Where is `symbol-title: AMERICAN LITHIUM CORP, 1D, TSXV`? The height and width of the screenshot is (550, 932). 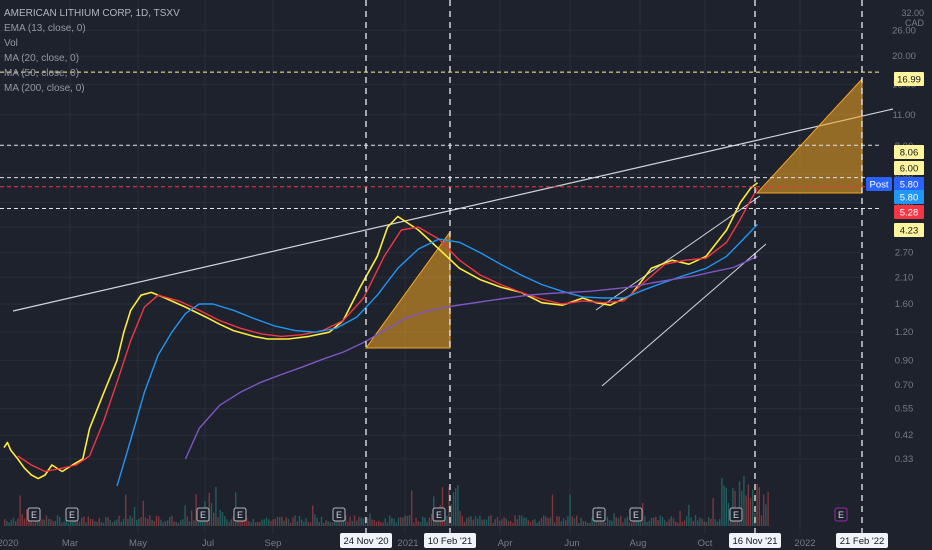 symbol-title: AMERICAN LITHIUM CORP, 1D, TSXV is located at coordinates (92, 13).